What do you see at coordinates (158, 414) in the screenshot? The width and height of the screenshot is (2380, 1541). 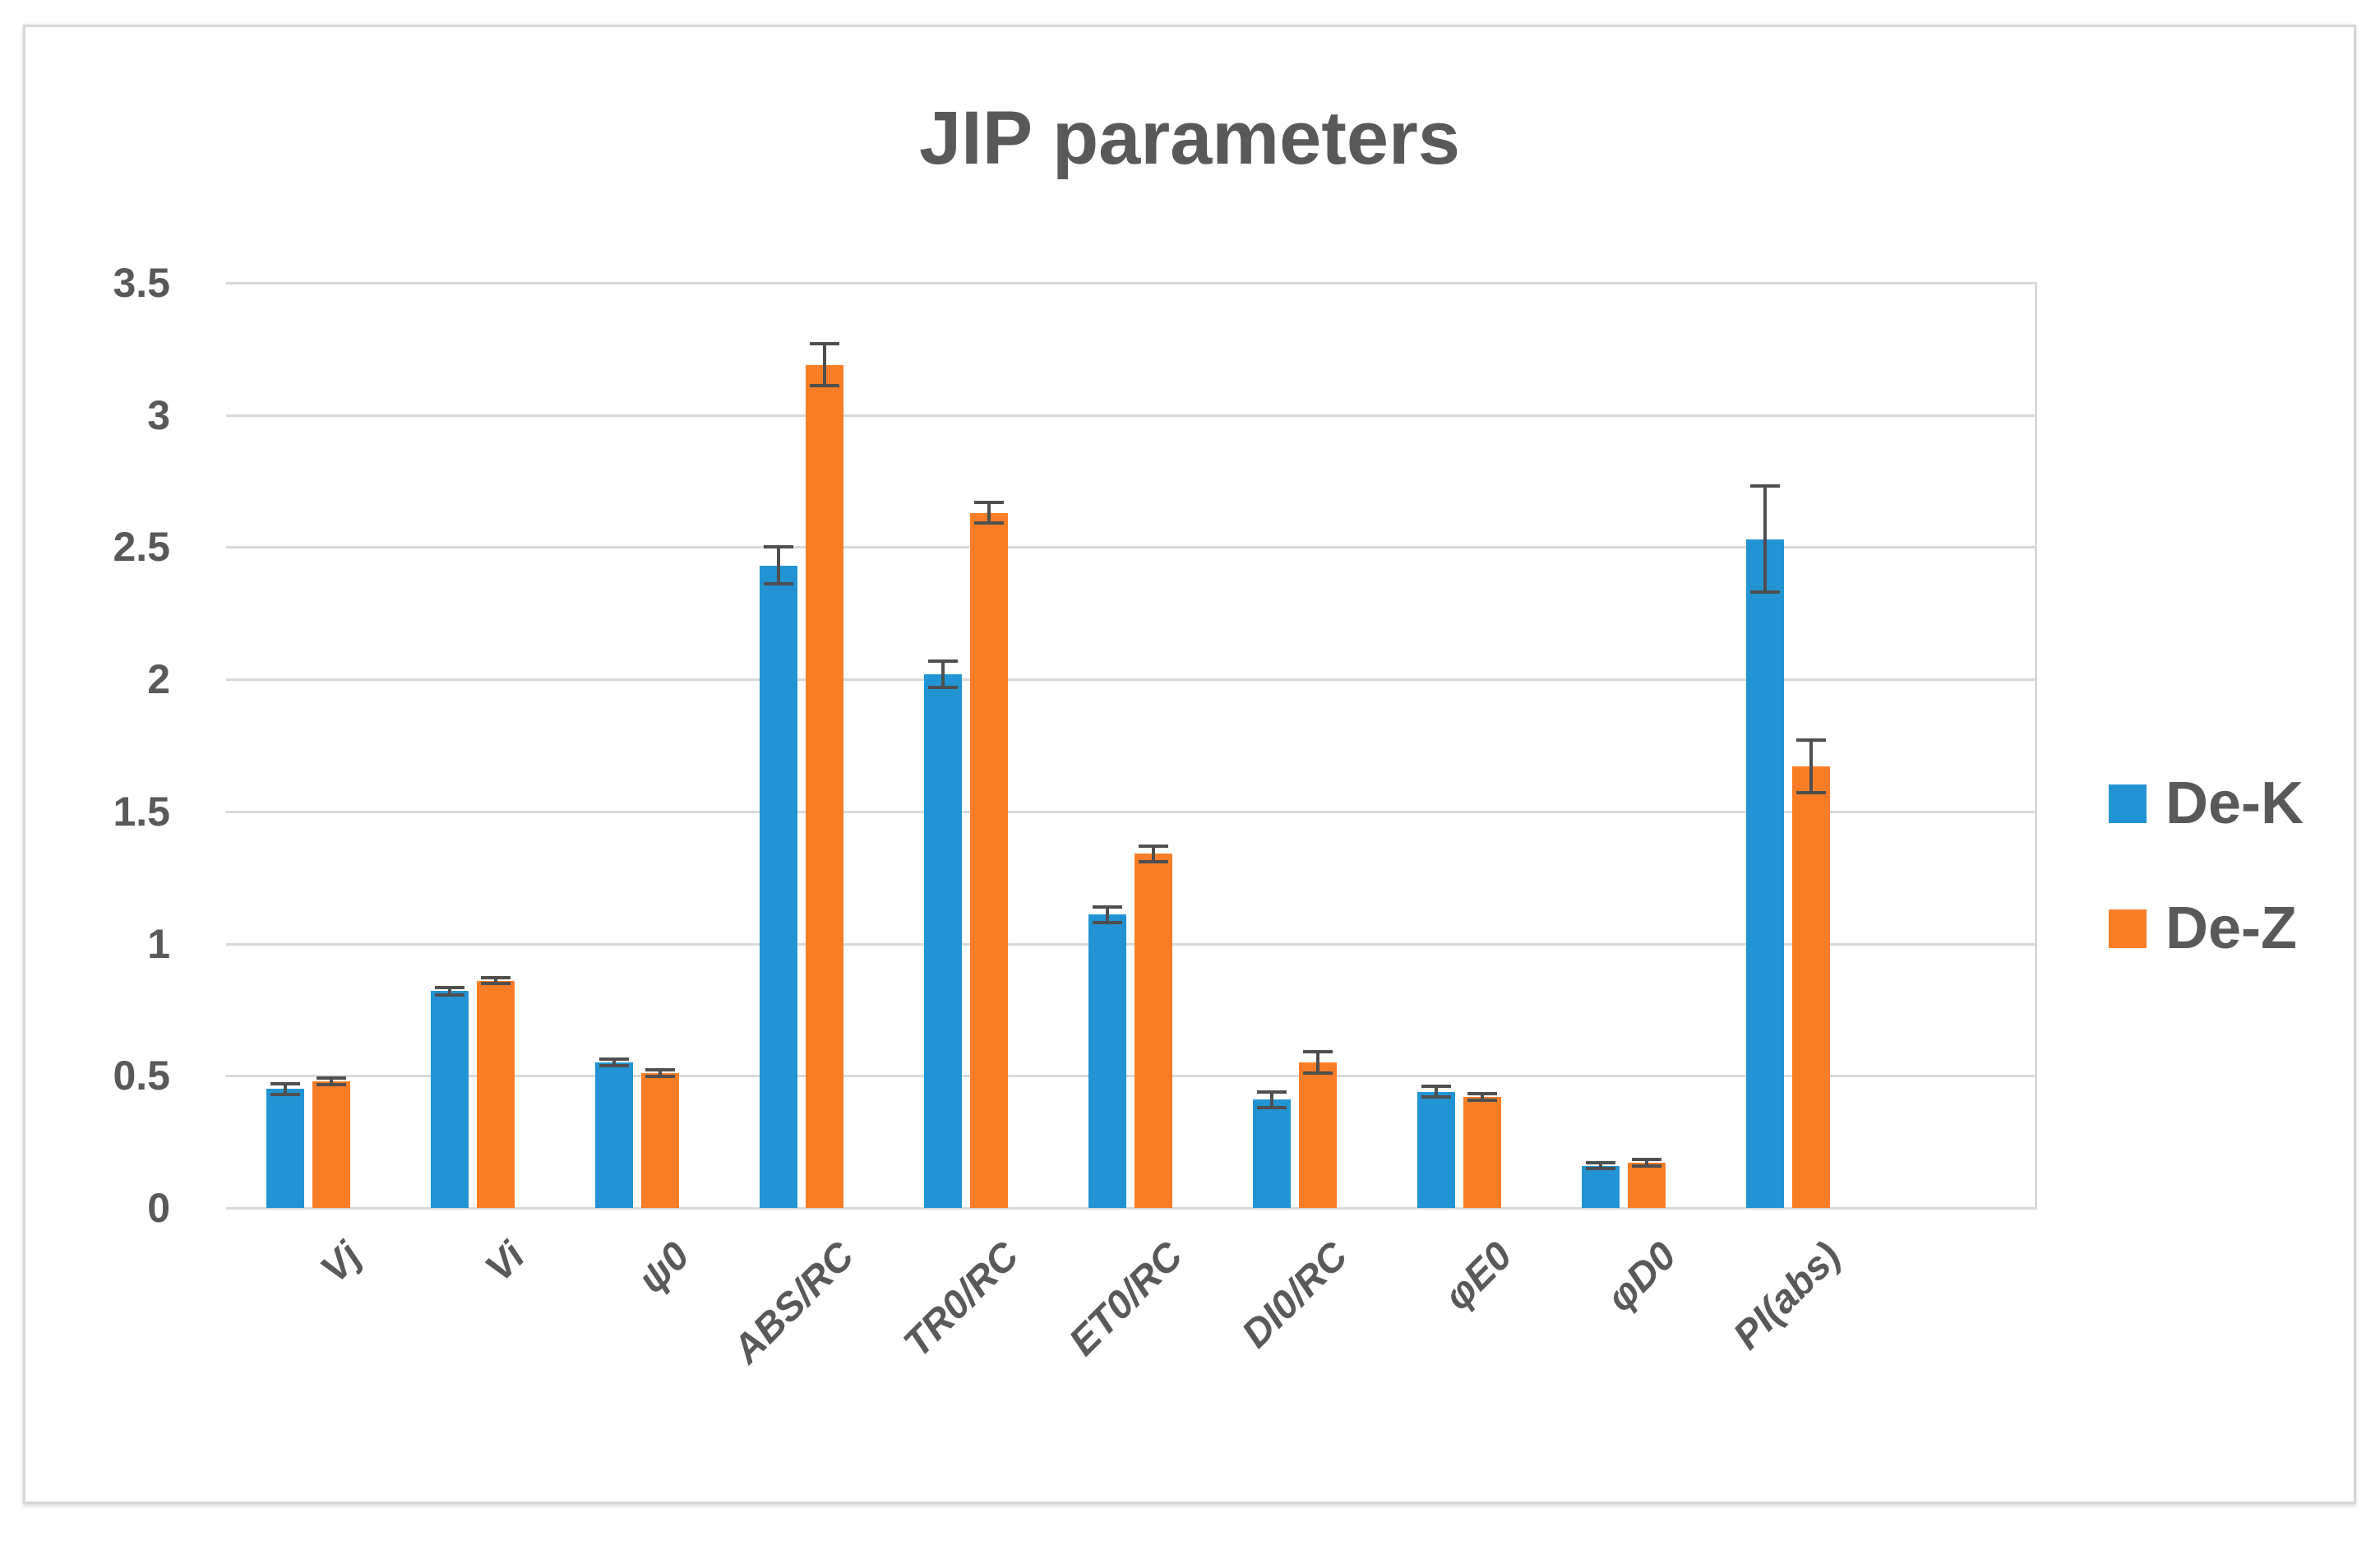 I see `y-axis-tick-label-3: 3` at bounding box center [158, 414].